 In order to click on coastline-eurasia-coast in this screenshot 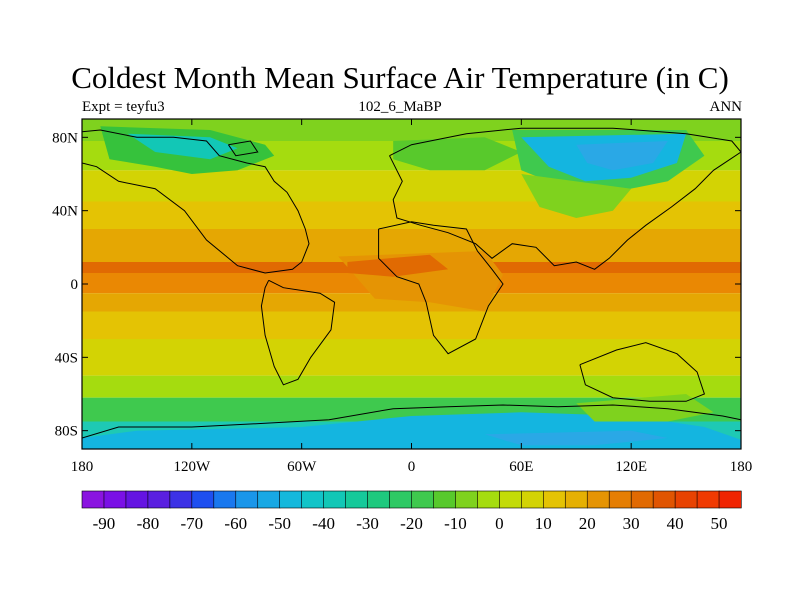, I will do `click(565, 198)`.